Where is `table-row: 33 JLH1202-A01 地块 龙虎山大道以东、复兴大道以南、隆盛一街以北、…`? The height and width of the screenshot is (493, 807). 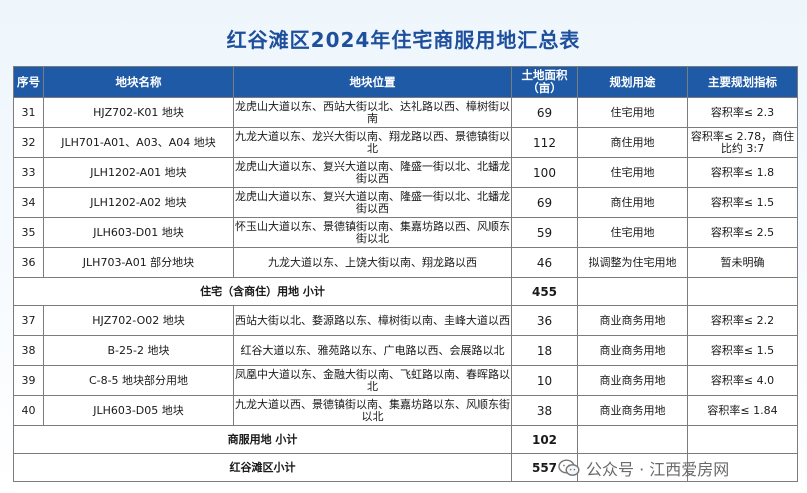 table-row: 33 JLH1202-A01 地块 龙虎山大道以东、复兴大道以南、隆盛一街以北、… is located at coordinates (405, 172).